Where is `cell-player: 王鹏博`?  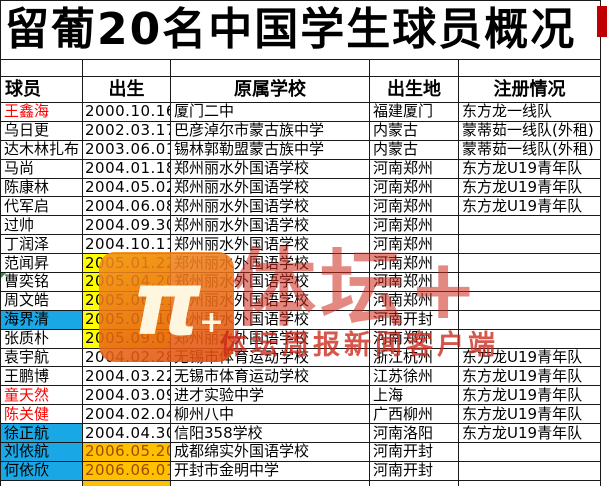 cell-player: 王鹏博 is located at coordinates (41, 376).